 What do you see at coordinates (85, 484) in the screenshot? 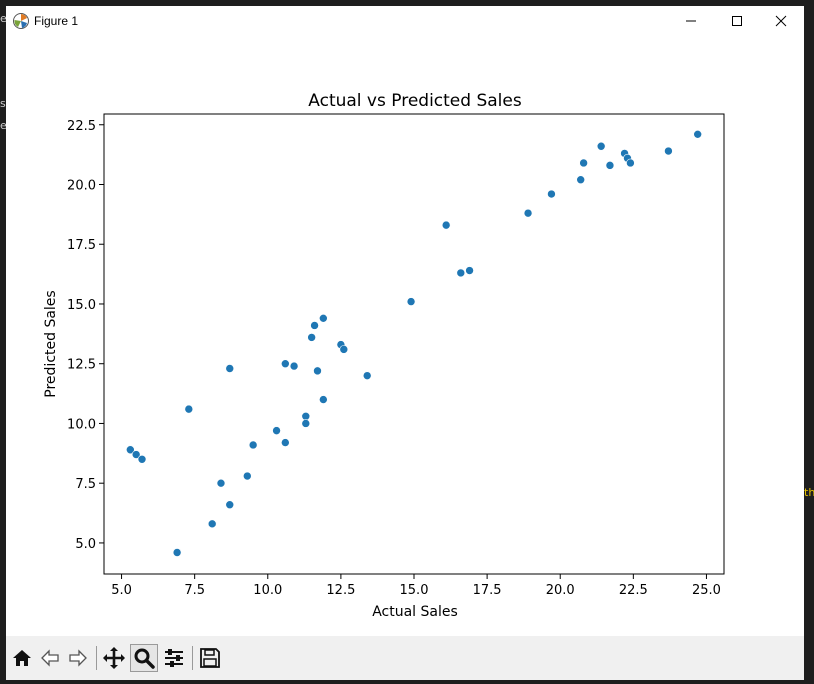
I see `y-tick-label: 7.5` at bounding box center [85, 484].